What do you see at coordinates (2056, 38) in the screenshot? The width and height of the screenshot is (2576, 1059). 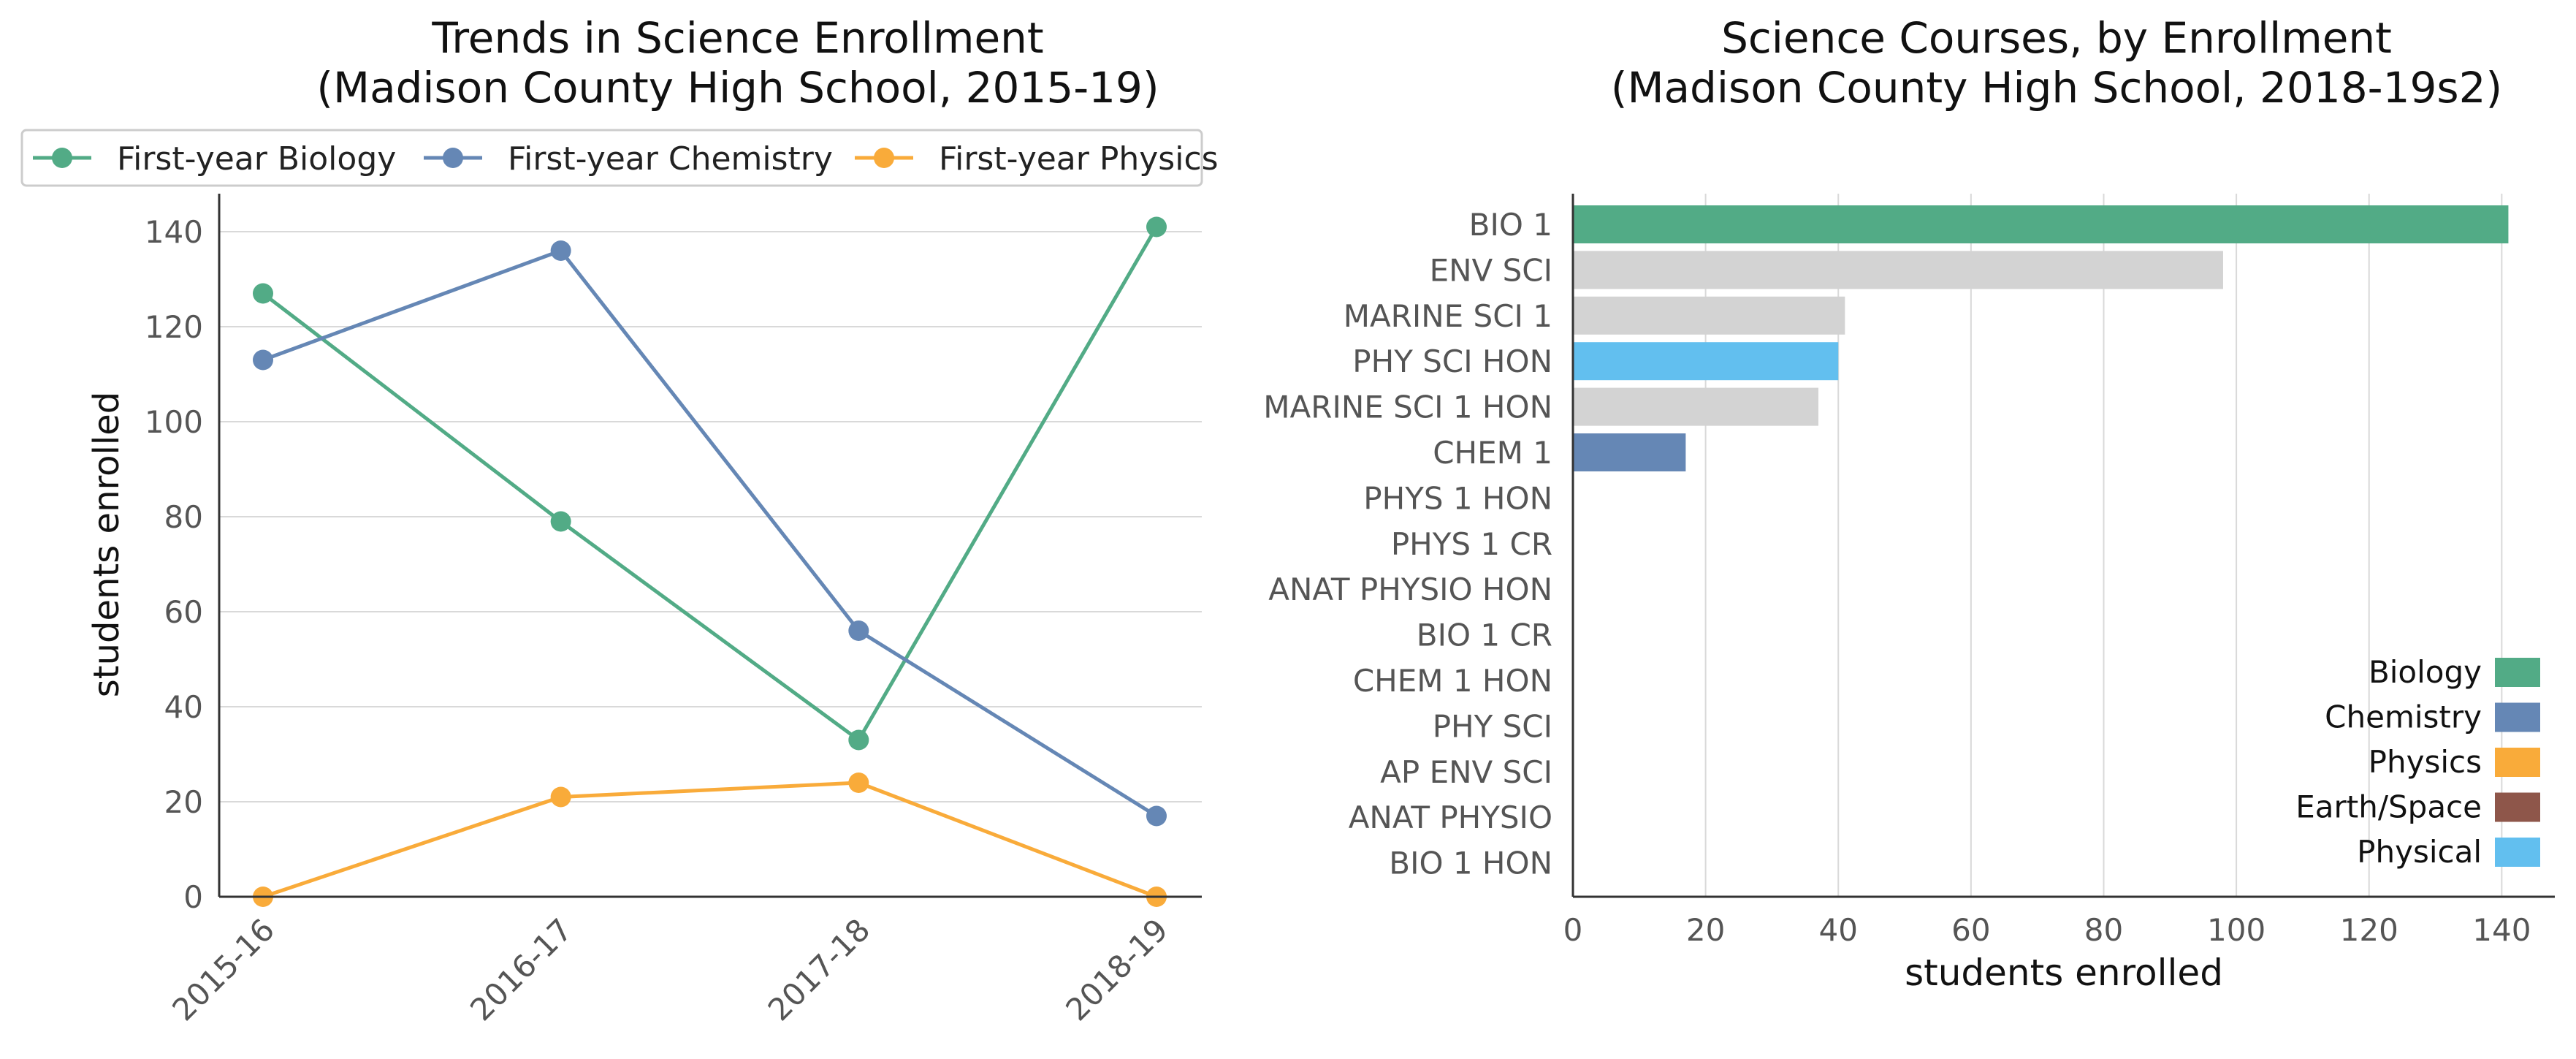 I see `bar-chart-title: Science Courses, by Enrollment` at bounding box center [2056, 38].